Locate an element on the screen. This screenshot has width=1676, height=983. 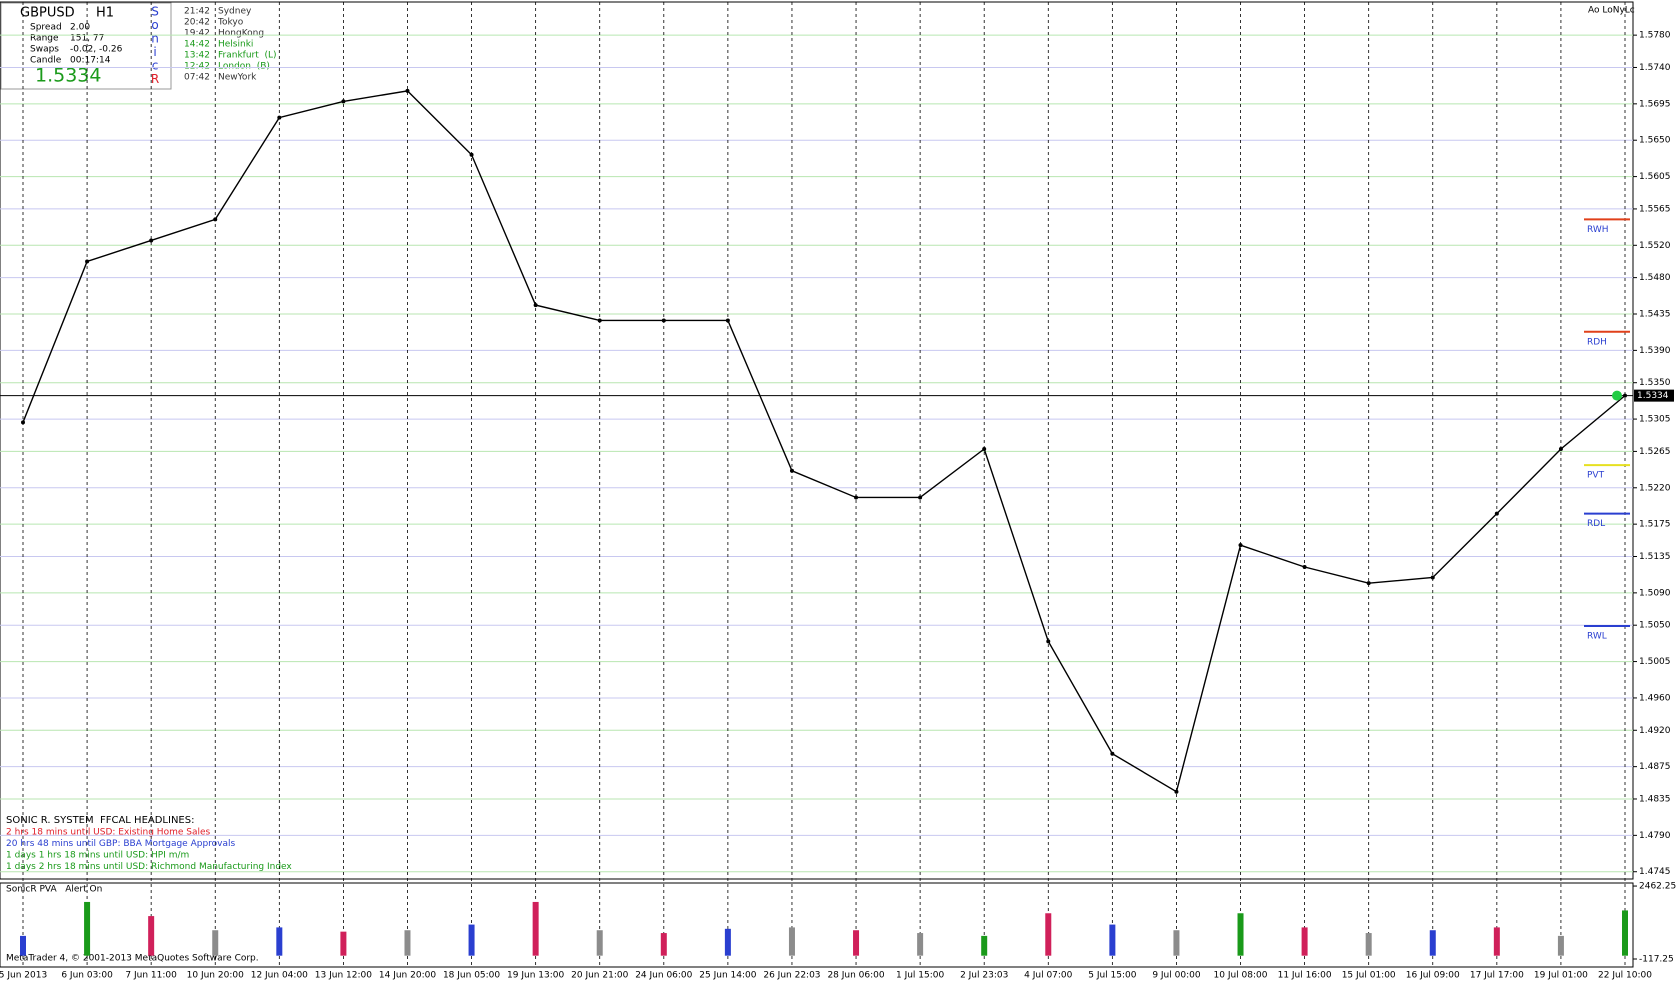
x-tick-label: 25 Jun 14:00 is located at coordinates (727, 976).